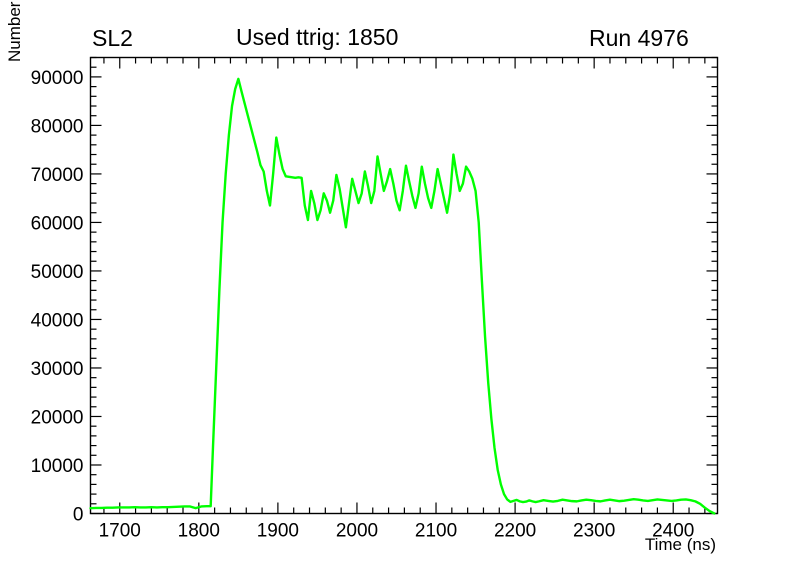  What do you see at coordinates (680, 544) in the screenshot?
I see `x-axis-title: Time (ns)` at bounding box center [680, 544].